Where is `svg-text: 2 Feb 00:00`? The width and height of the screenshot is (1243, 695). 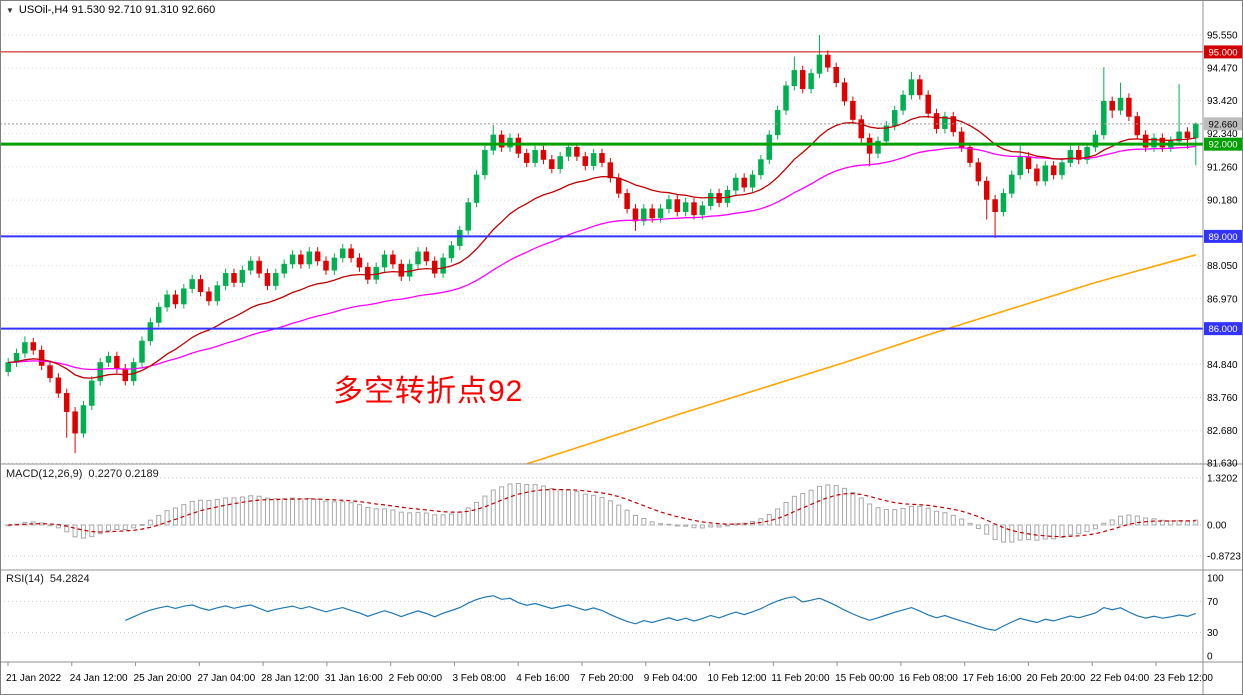
svg-text: 2 Feb 00:00 is located at coordinates (416, 678).